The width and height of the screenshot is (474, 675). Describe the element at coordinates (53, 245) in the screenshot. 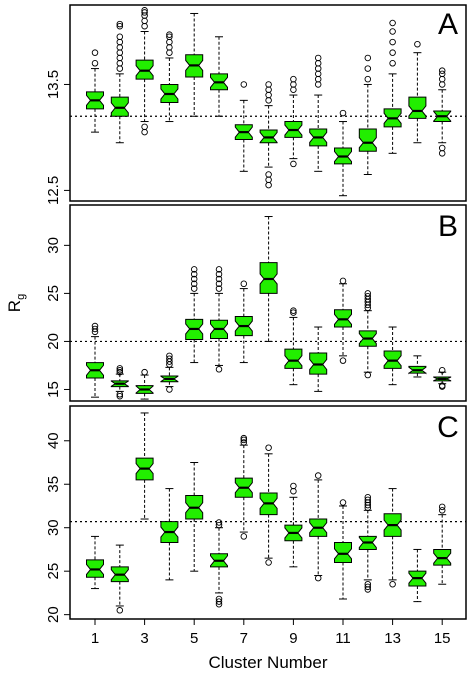

I see `panel-b-y-tick-label-3: 30` at that location.